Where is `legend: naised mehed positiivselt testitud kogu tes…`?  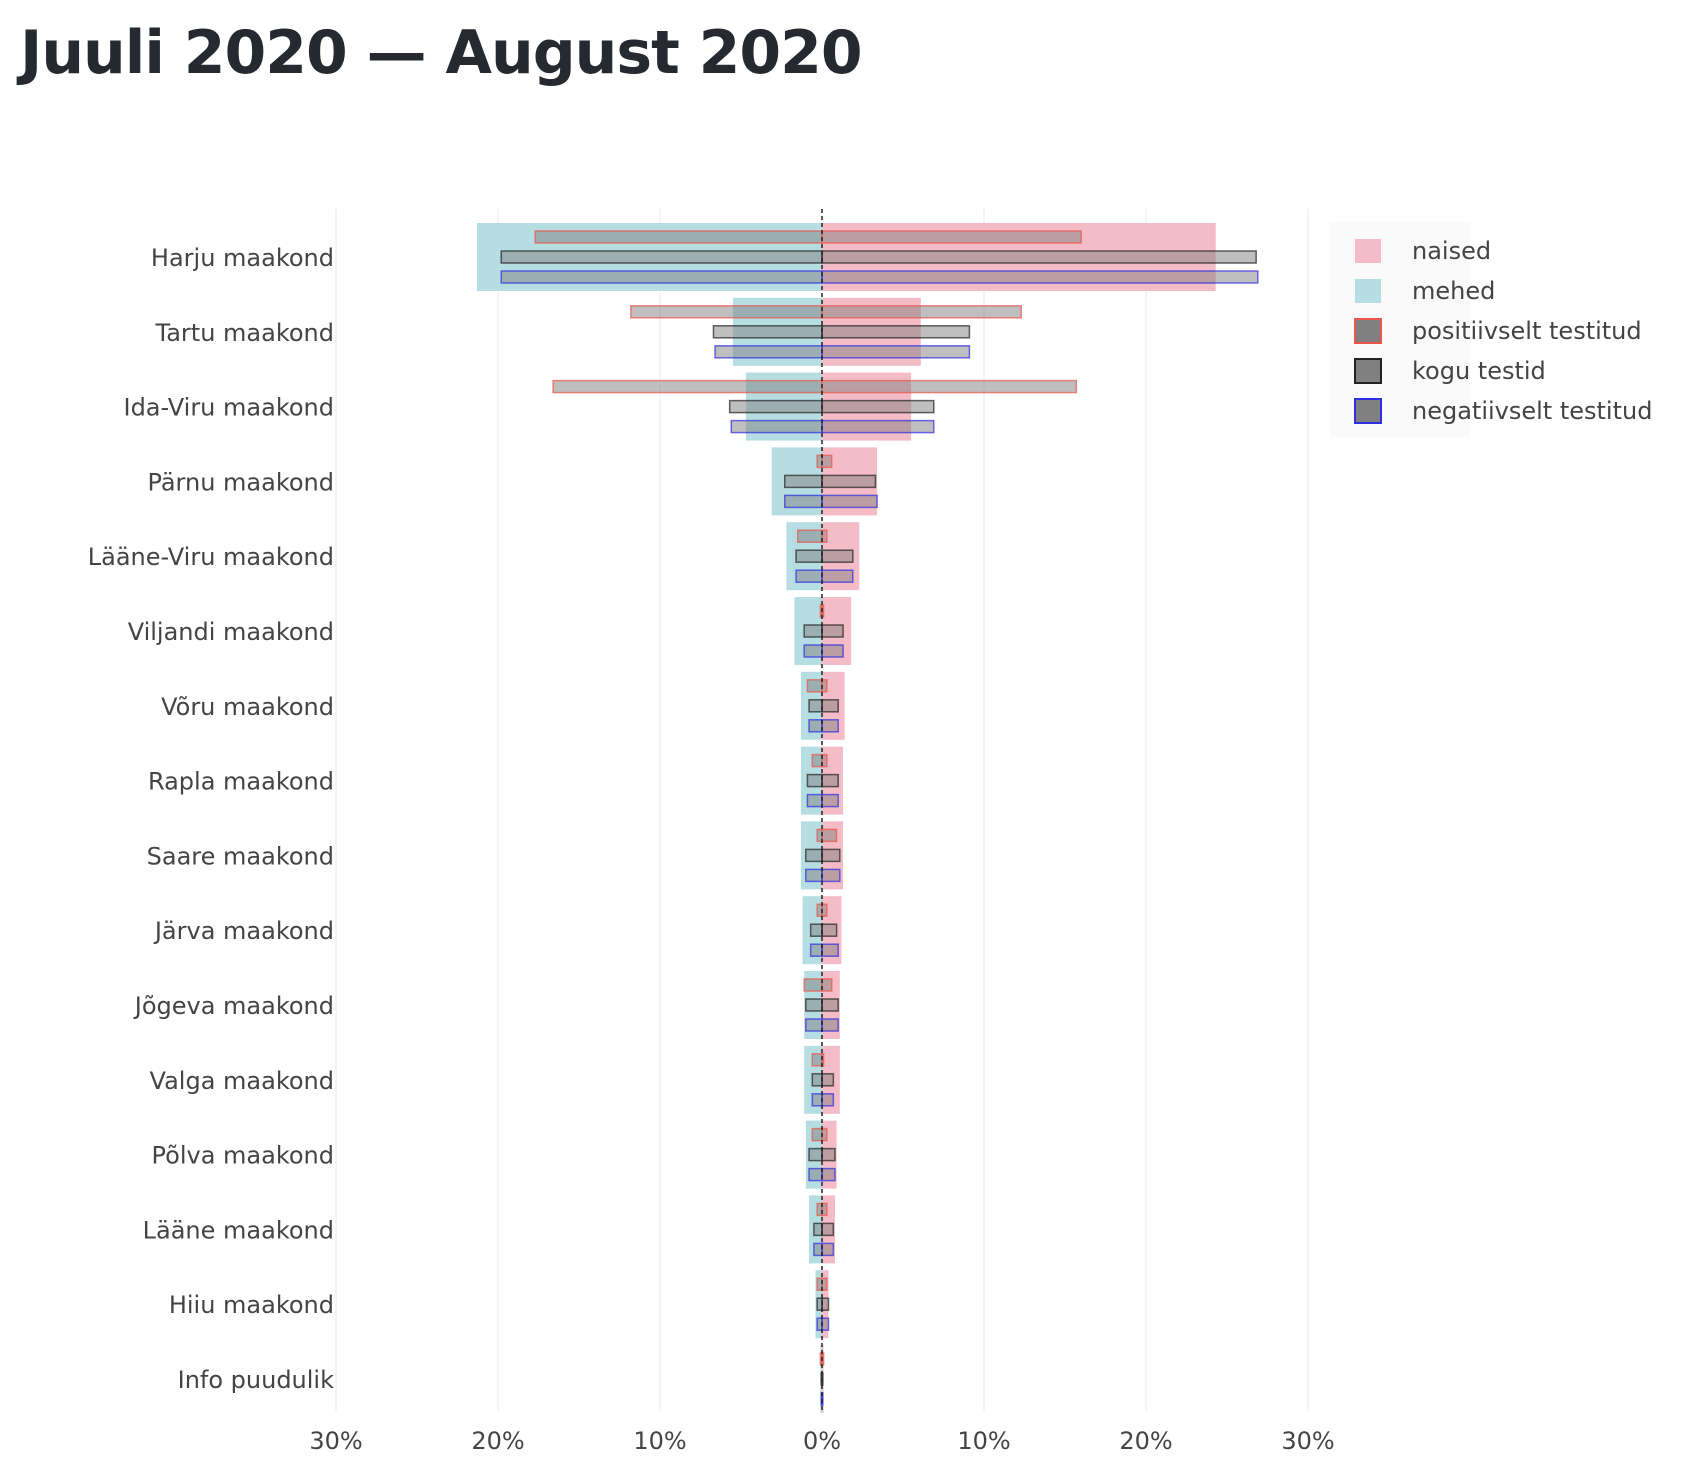
legend: naised mehed positiivselt testitud kogu tes… is located at coordinates (1491, 329).